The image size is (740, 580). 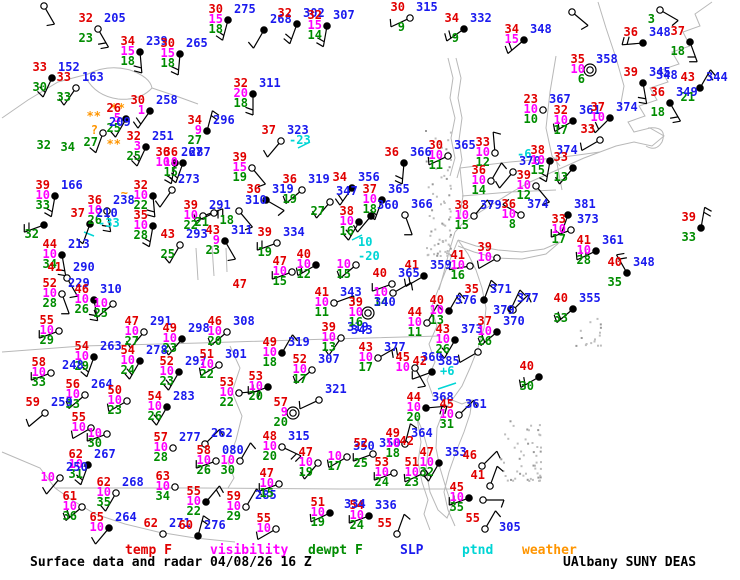 What do you see at coordinates (109, 223) in the screenshot?
I see `station-ptnd: -33` at bounding box center [109, 223].